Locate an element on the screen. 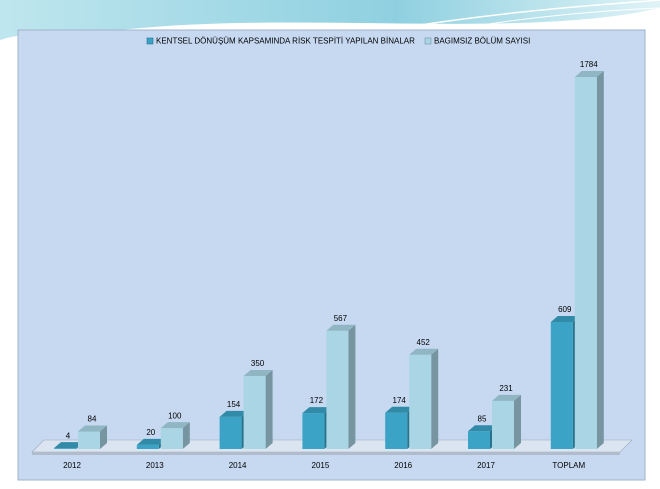 The width and height of the screenshot is (660, 489). floor-edge is located at coordinates (326, 453).